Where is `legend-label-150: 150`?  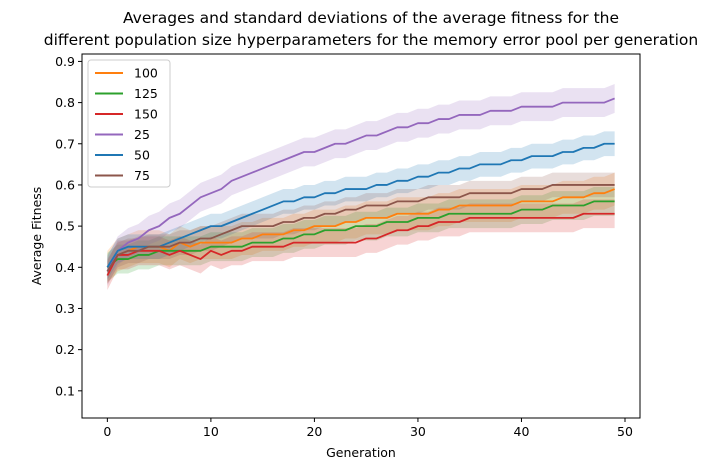 legend-label-150: 150 is located at coordinates (146, 114).